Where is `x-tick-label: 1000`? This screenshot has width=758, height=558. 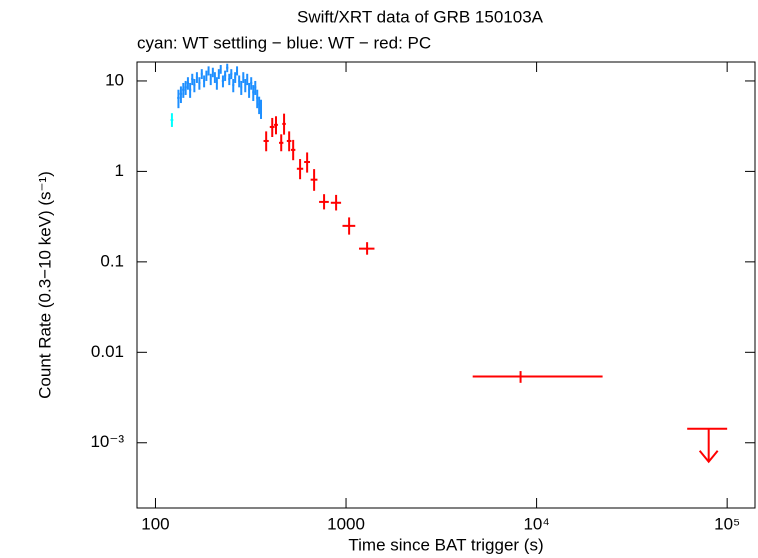 x-tick-label: 1000 is located at coordinates (346, 523).